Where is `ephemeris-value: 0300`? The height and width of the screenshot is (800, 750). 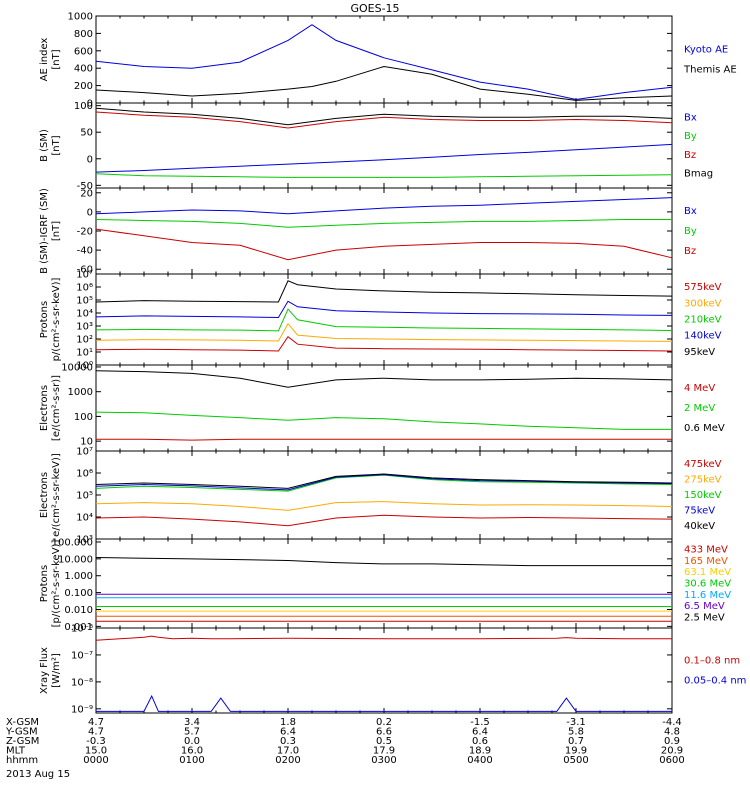 ephemeris-value: 0300 is located at coordinates (383, 760).